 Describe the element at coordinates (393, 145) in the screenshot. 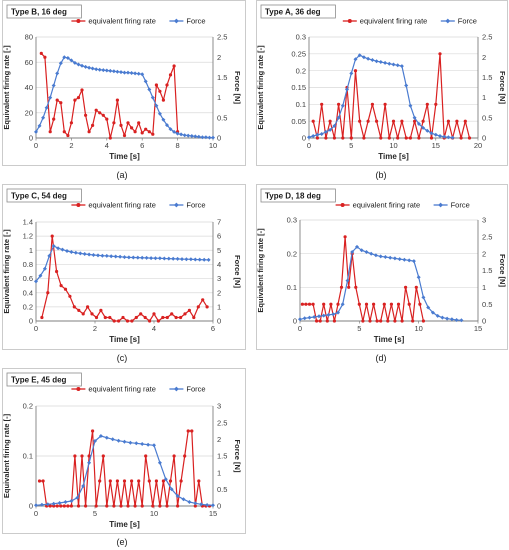

I see `x-tick-label: 10` at that location.